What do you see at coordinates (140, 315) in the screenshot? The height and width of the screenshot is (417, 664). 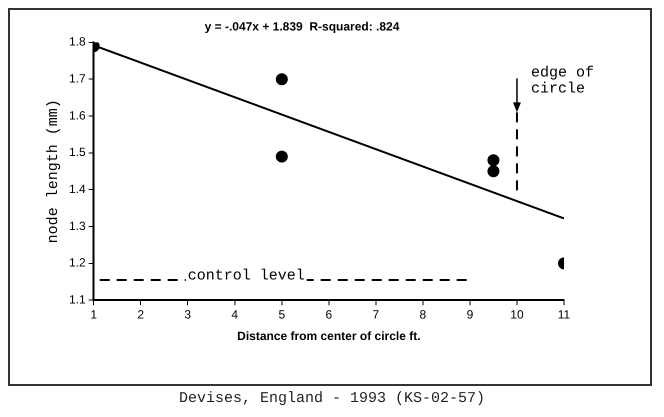 I see `x-tick-label: 2` at bounding box center [140, 315].